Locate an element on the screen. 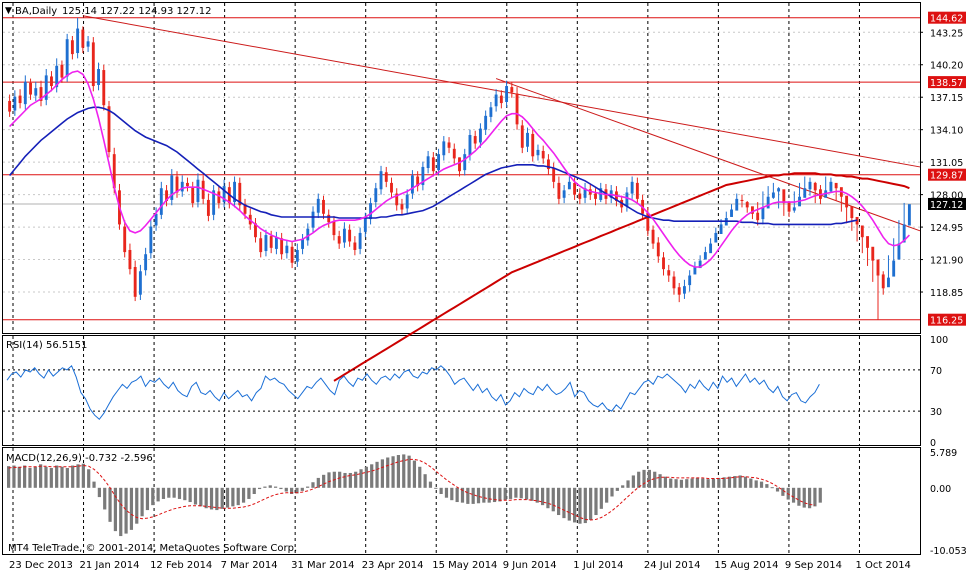  date-tick-label: 9 Sep 2014 is located at coordinates (813, 565).